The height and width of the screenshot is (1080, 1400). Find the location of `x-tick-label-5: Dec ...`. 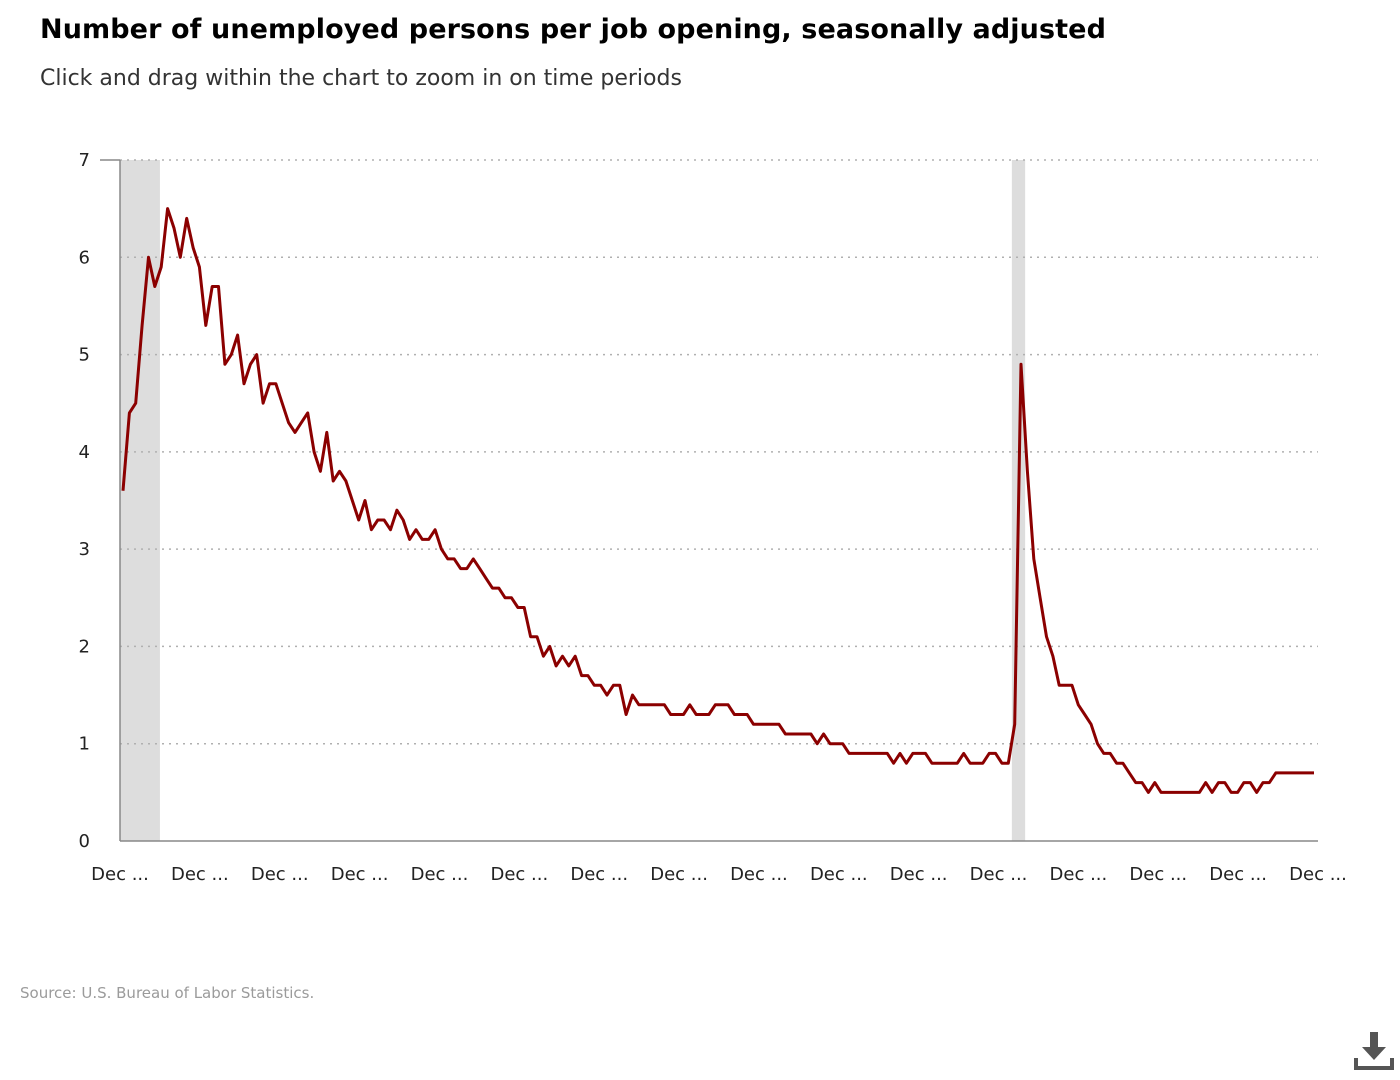

x-tick-label-5: Dec ... is located at coordinates (519, 874).